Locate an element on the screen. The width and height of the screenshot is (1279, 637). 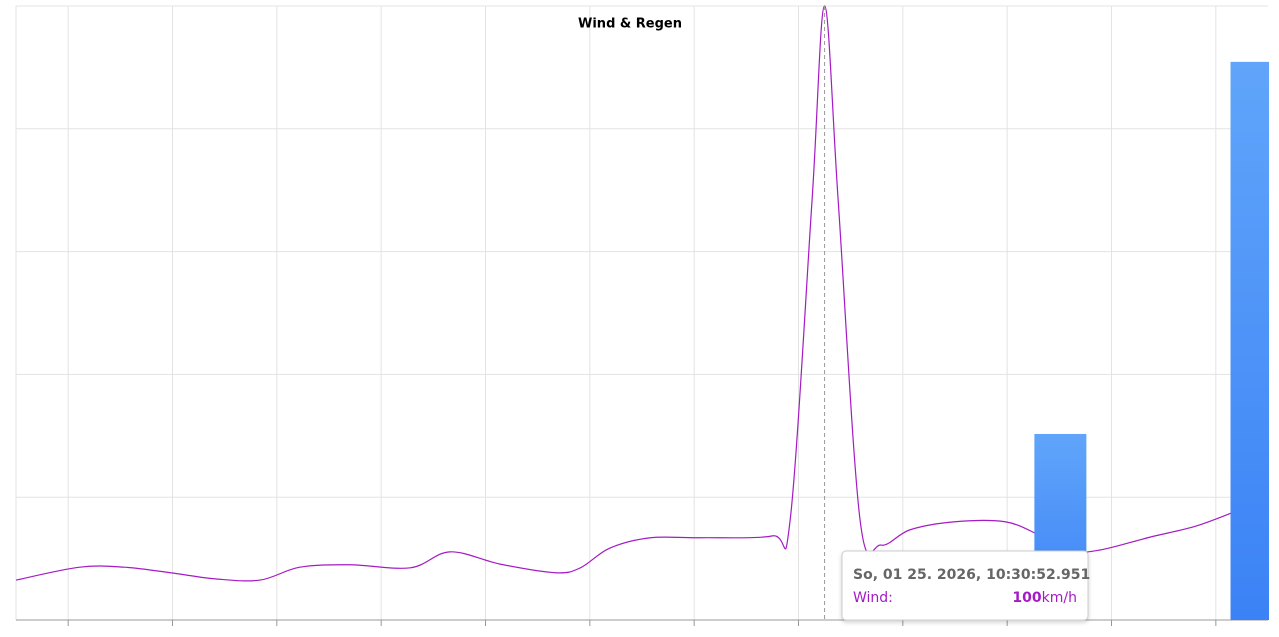
tooltip-date: So, 01 25. 2026, 10:30:52.951 is located at coordinates (971, 575).